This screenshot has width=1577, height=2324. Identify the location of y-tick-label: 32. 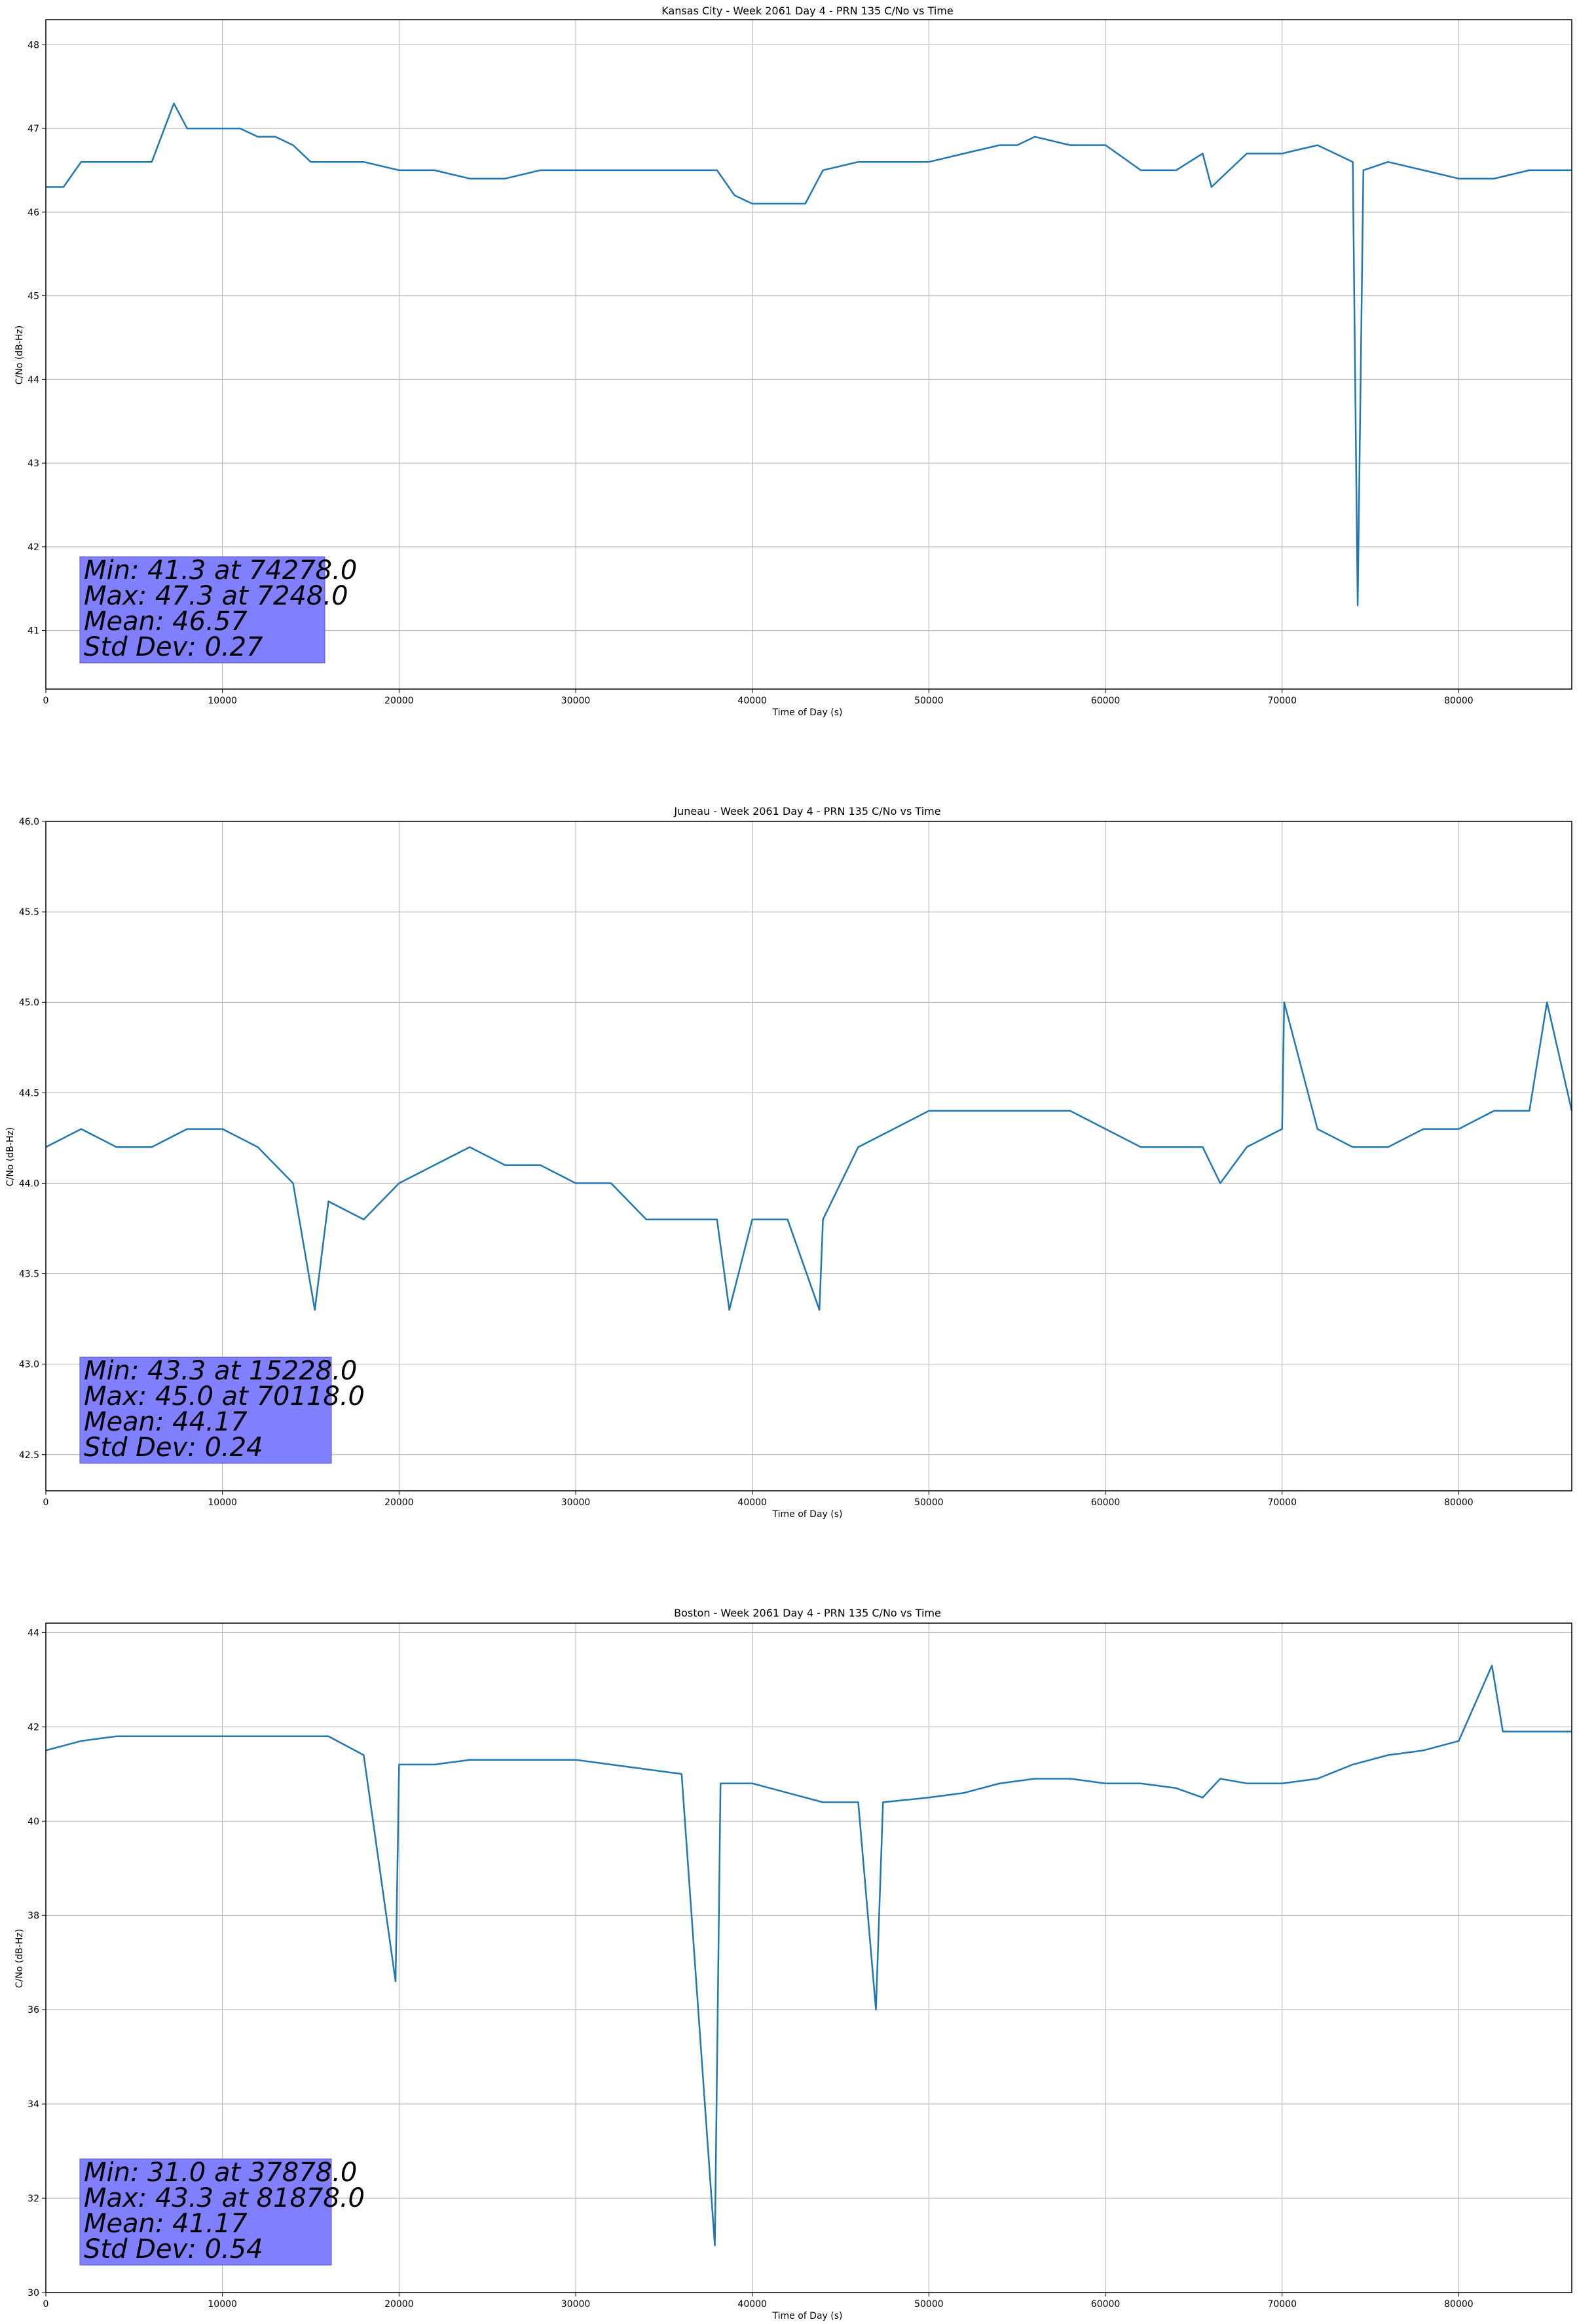
(33, 2199).